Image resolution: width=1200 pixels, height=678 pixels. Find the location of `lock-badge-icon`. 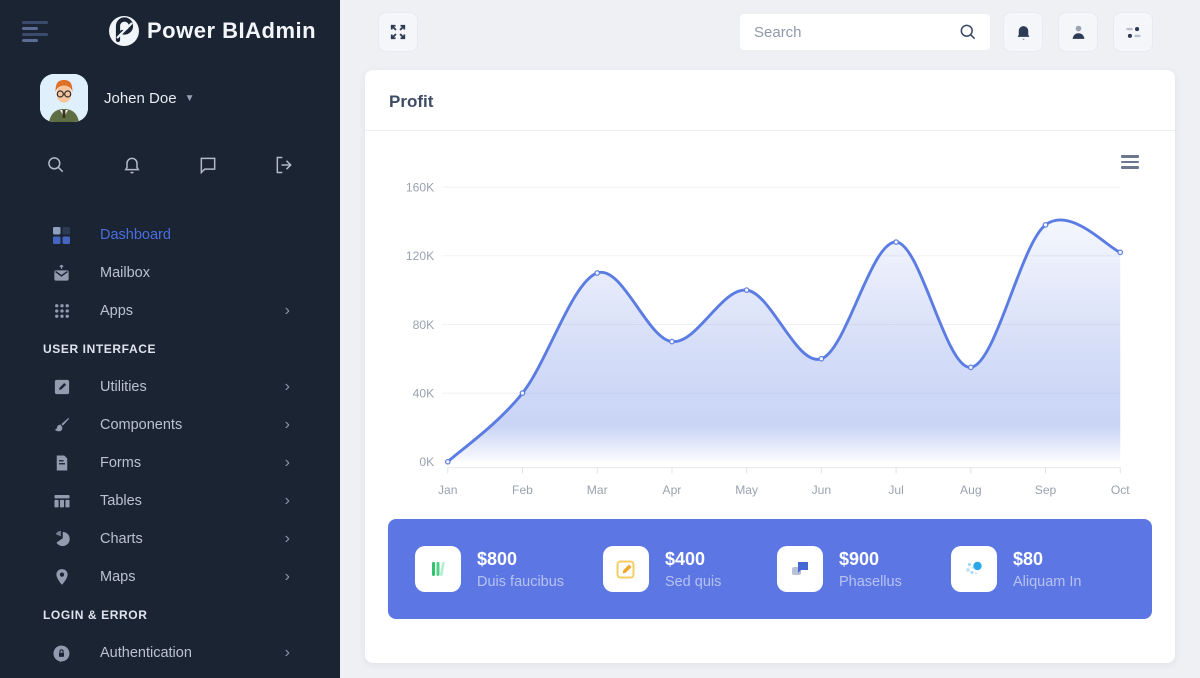

lock-badge-icon is located at coordinates (61, 653).